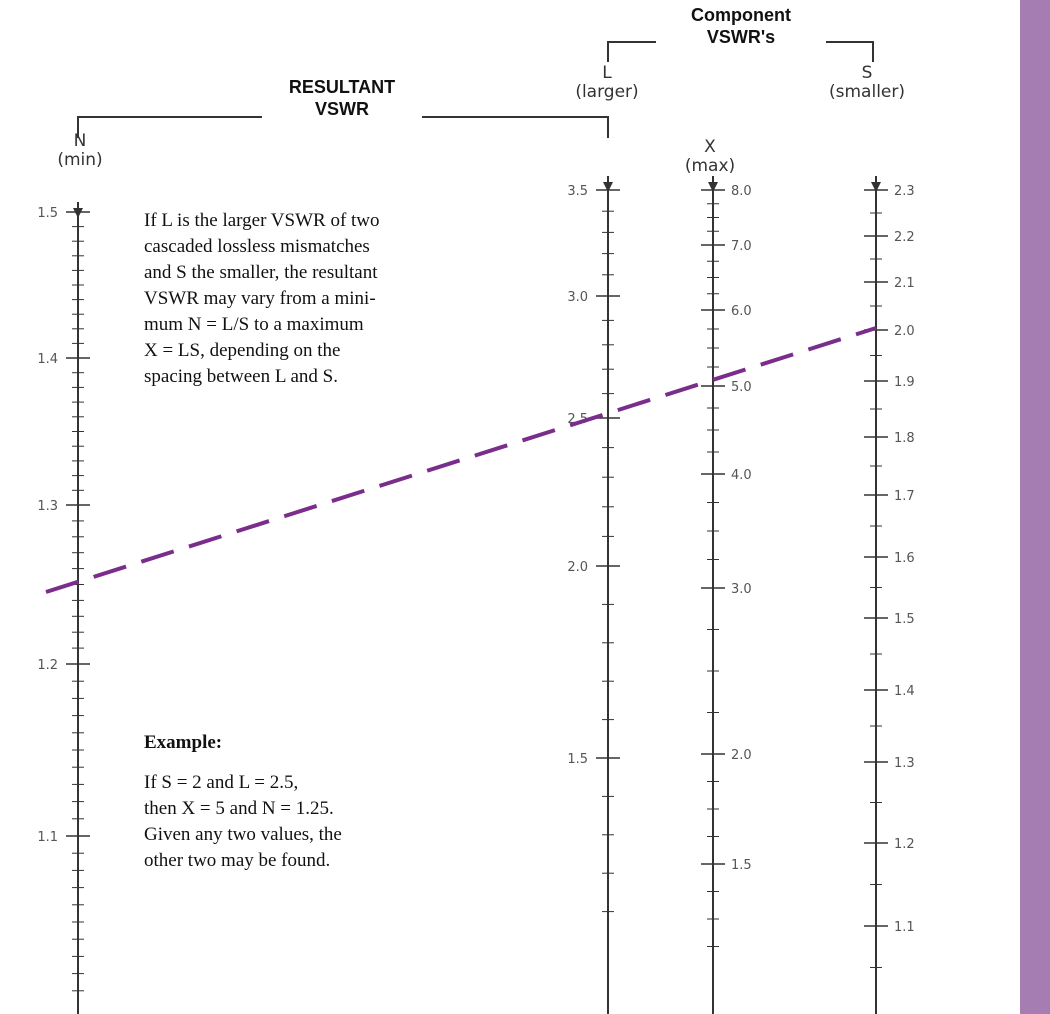 The height and width of the screenshot is (1014, 1050). What do you see at coordinates (577, 567) in the screenshot?
I see `axis-l-tick-label: 2.0` at bounding box center [577, 567].